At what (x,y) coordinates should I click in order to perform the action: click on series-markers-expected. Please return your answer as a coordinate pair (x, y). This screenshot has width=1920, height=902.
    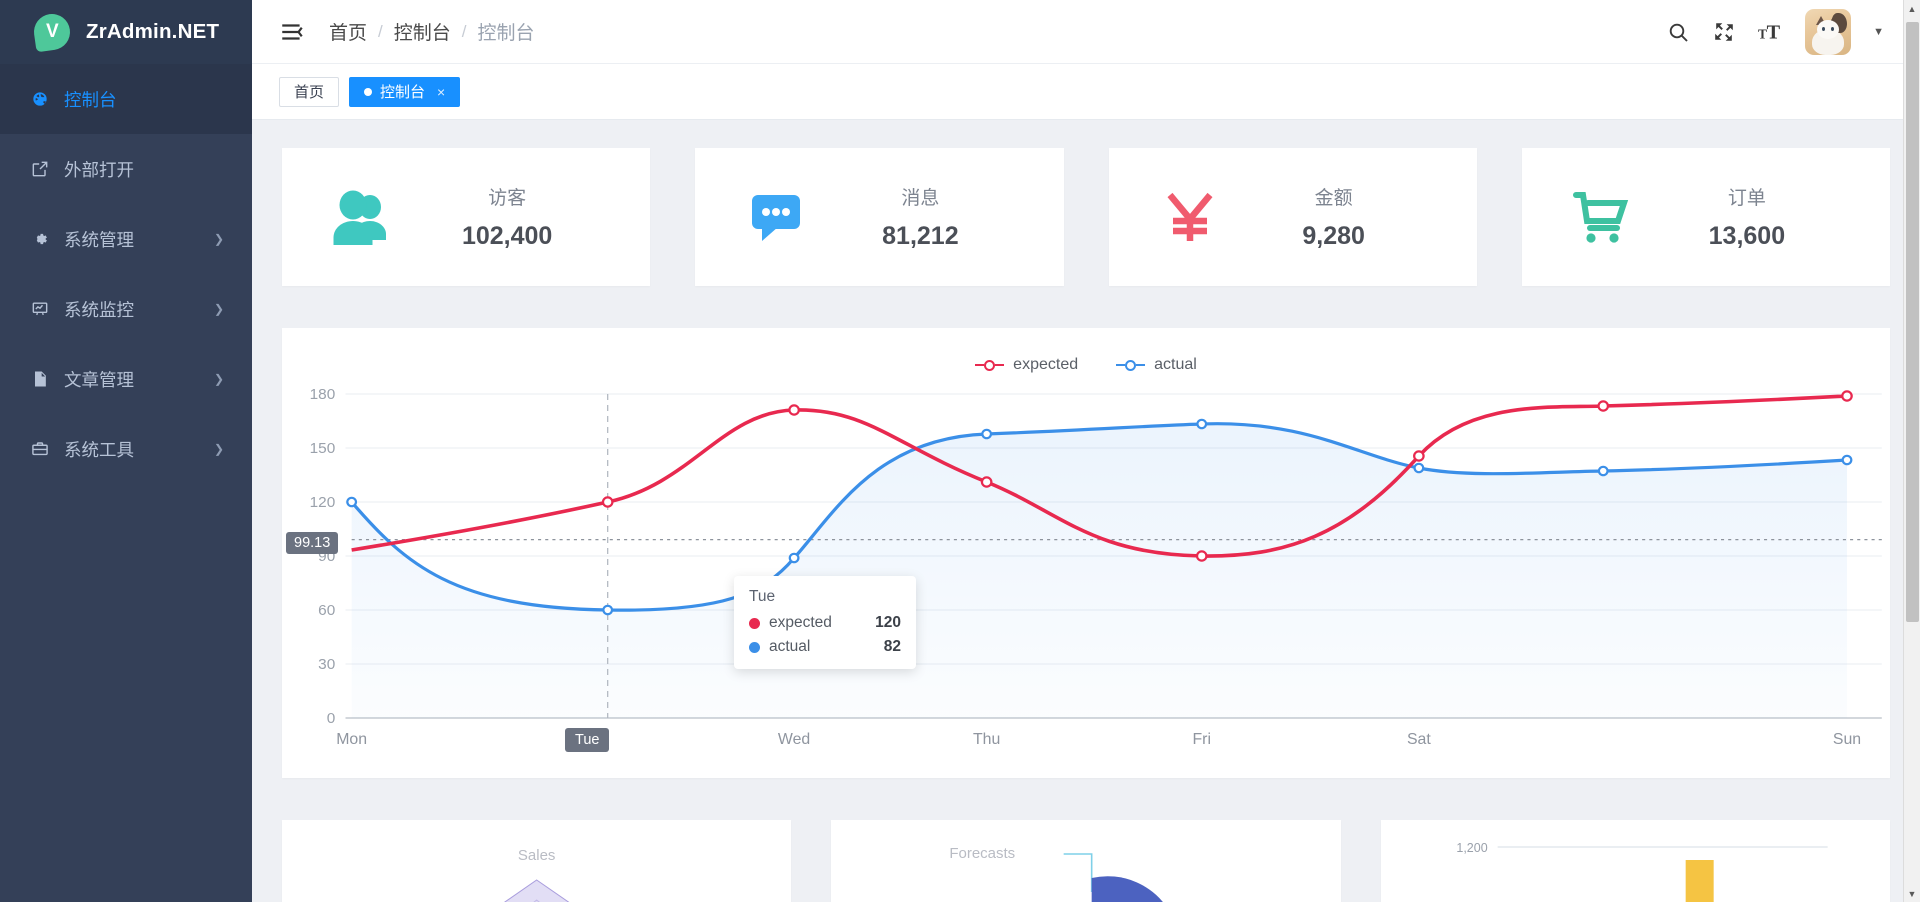
    Looking at the image, I should click on (1227, 476).